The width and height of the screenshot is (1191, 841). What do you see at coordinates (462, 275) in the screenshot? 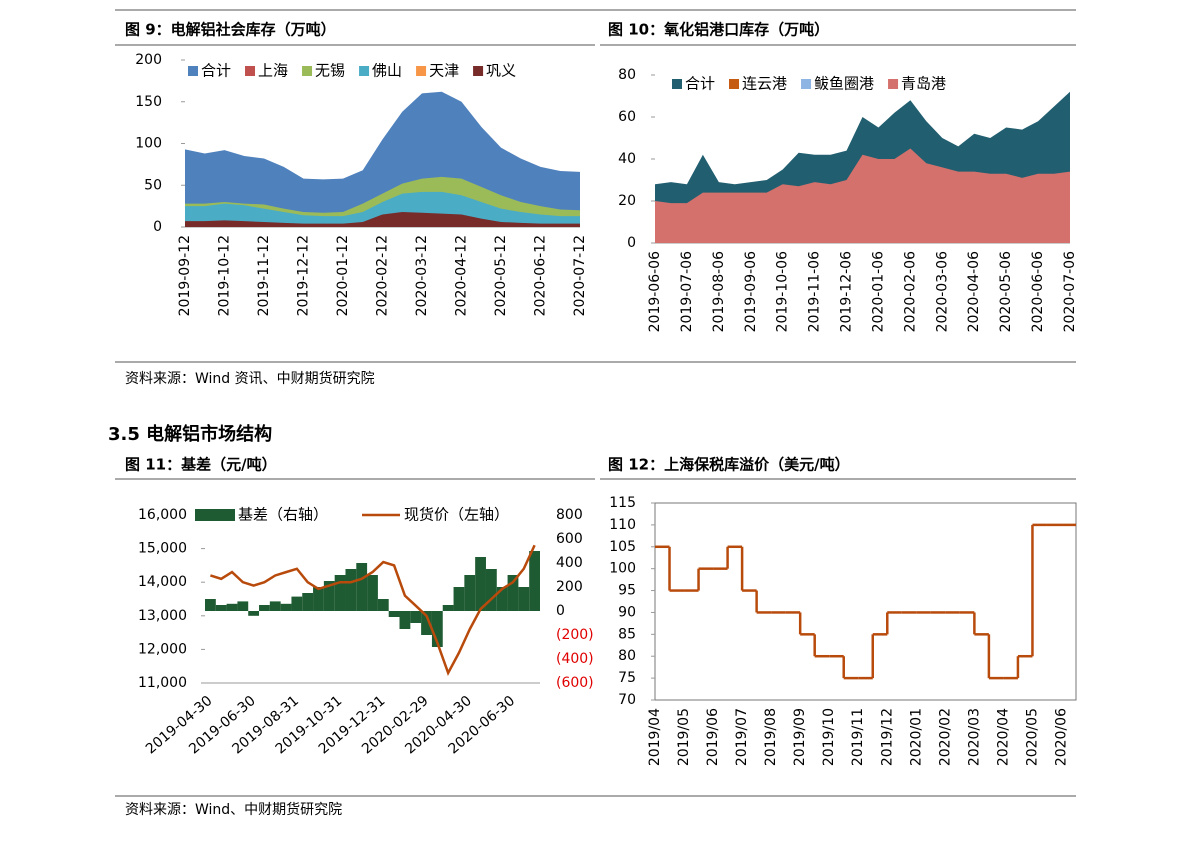
I see `x-tick-label: 2020-04-12` at bounding box center [462, 275].